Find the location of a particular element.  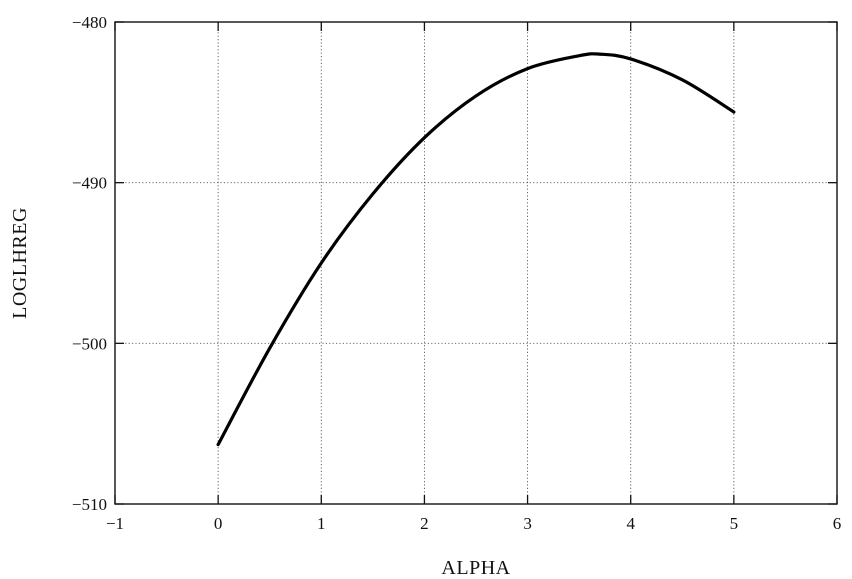

x-tick-label: −1 is located at coordinates (115, 523).